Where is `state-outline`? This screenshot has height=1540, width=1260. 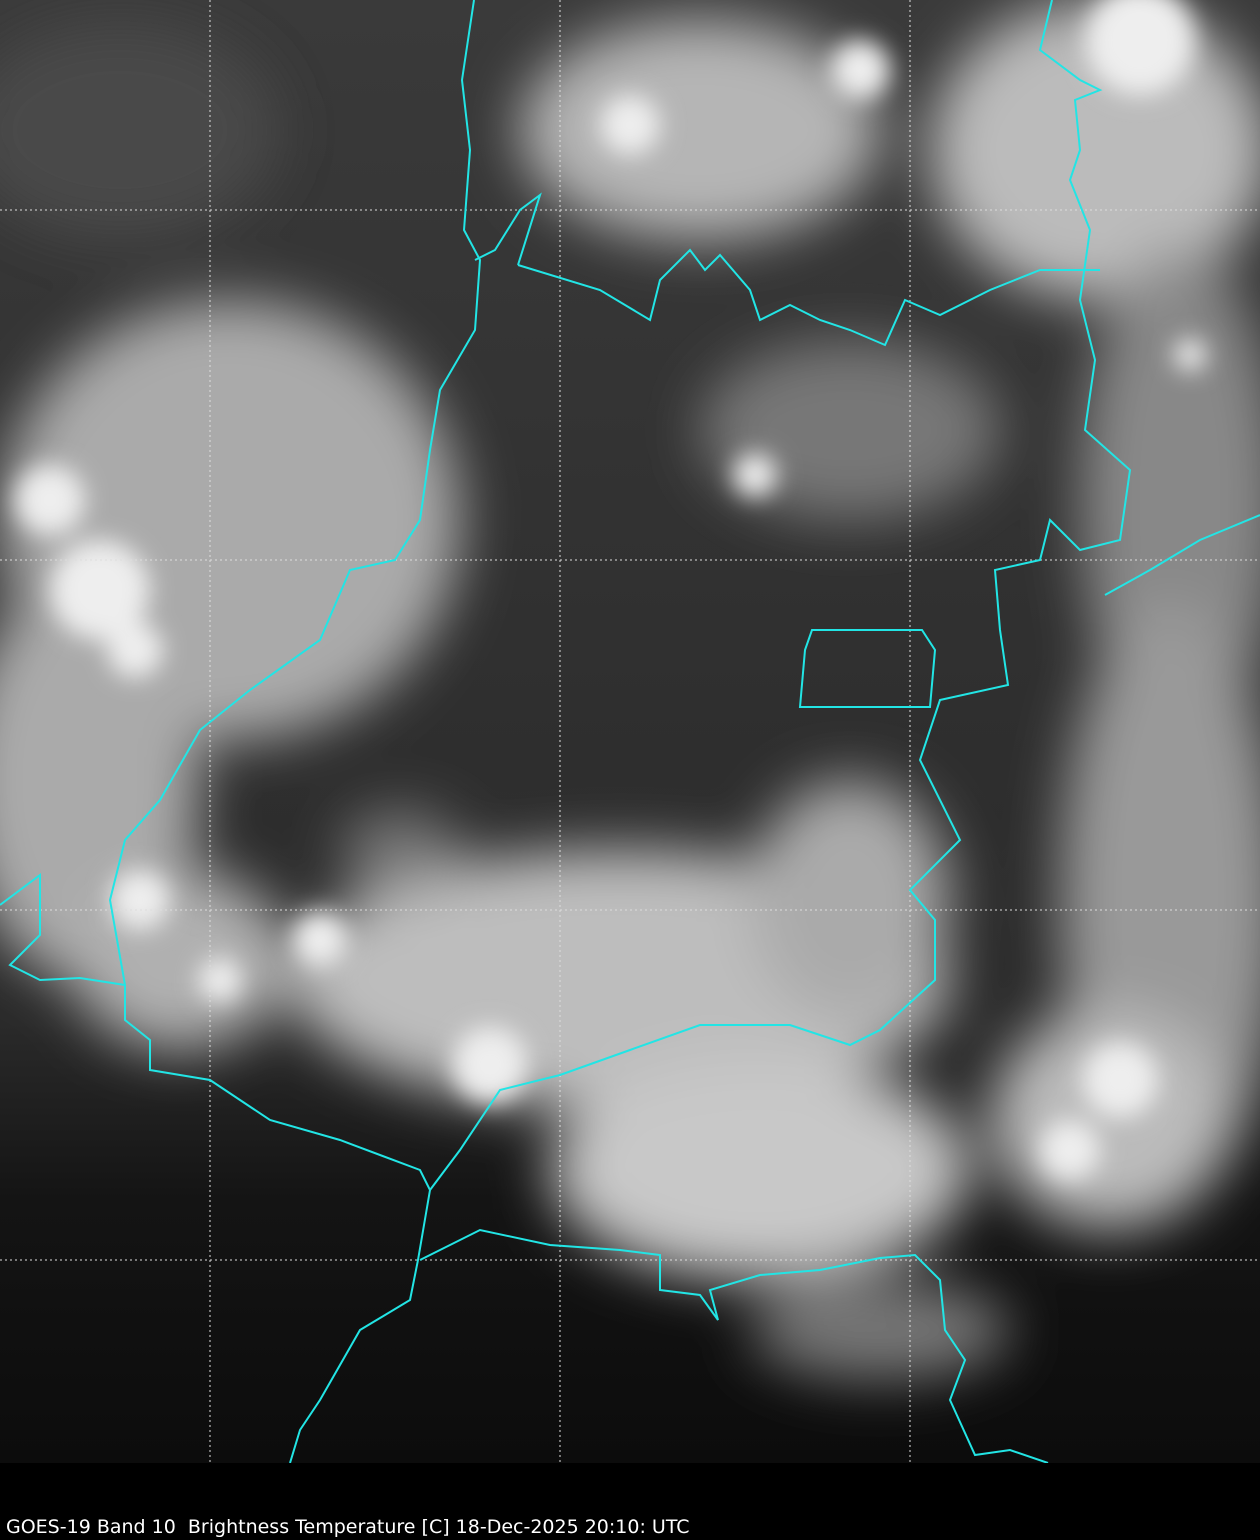 state-outline is located at coordinates (867, 668).